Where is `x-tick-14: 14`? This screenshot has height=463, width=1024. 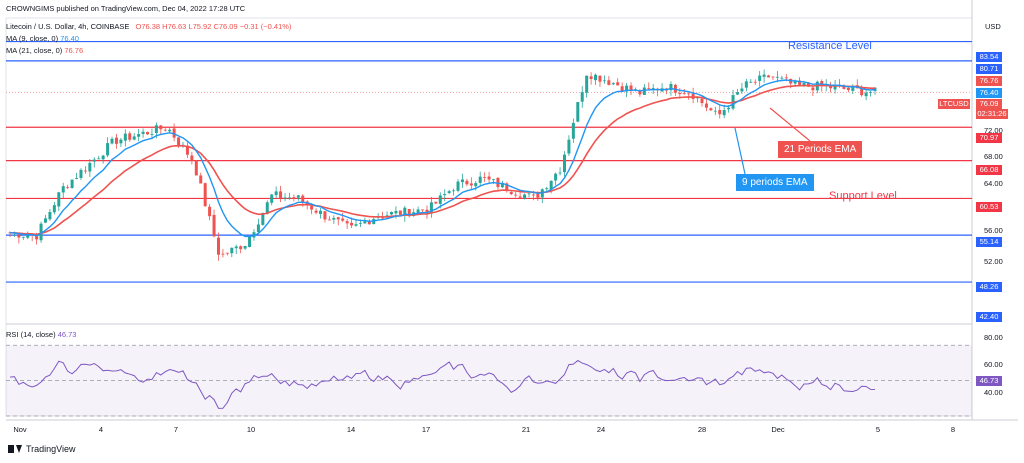 x-tick-14: 14 is located at coordinates (351, 429).